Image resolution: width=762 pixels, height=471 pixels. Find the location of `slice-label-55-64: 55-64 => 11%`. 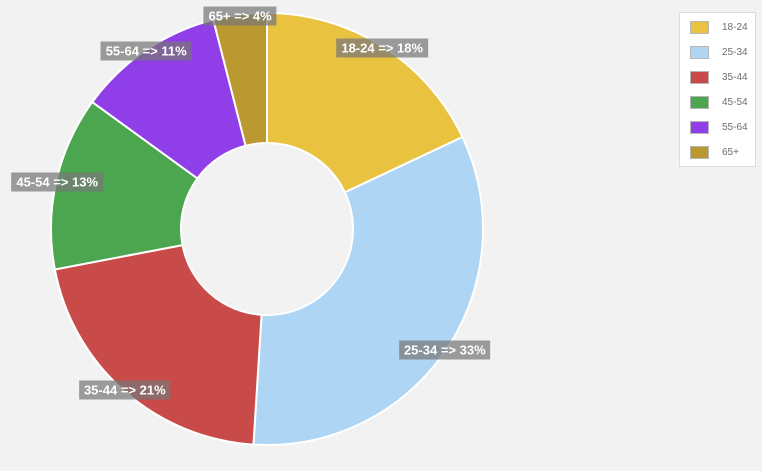

slice-label-55-64: 55-64 => 11% is located at coordinates (146, 51).